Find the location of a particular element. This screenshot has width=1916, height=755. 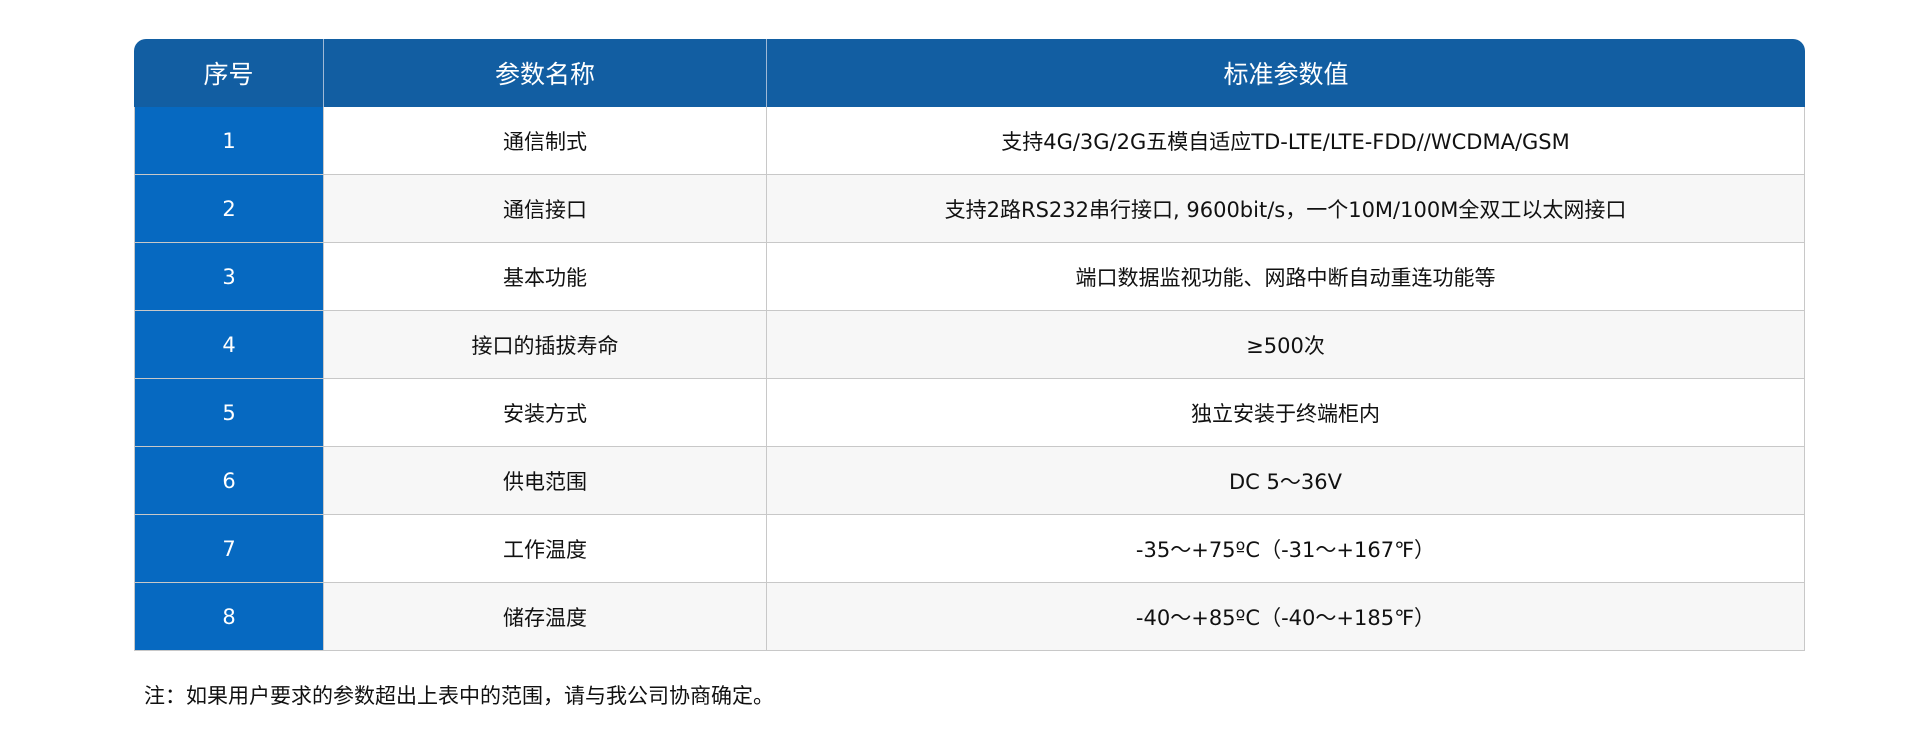

table-row: 3 基本功能 端口数据监视功能、网路中断自动重连功能等 is located at coordinates (969, 277).